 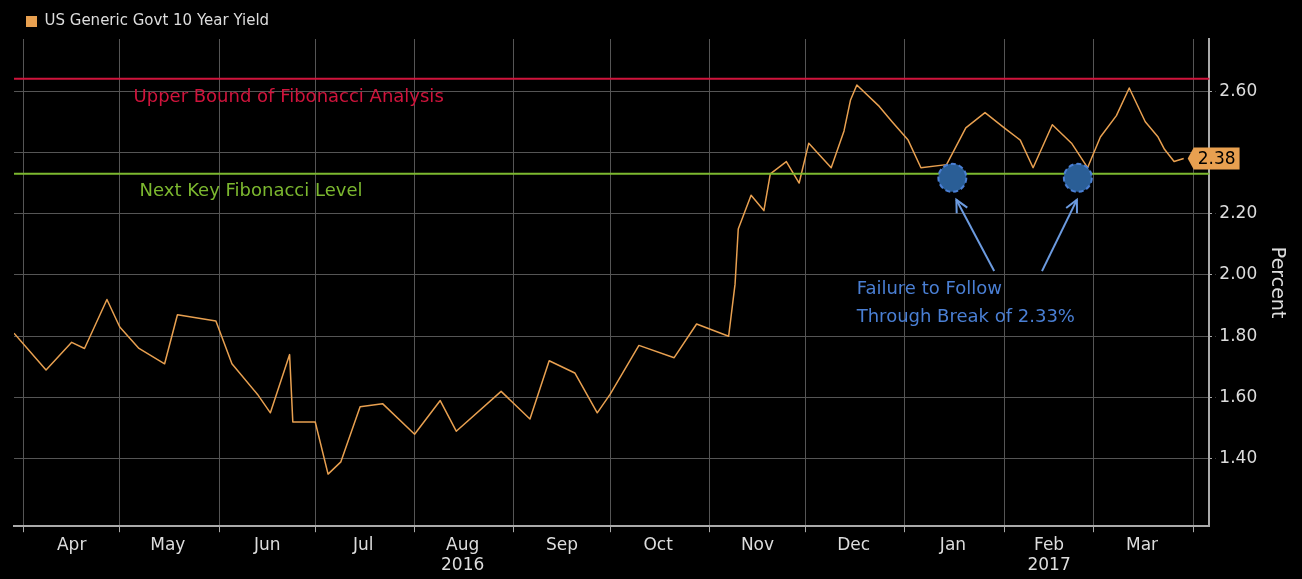 I want to click on ref-line-label: Next Key Fibonacci Level, so click(x=251, y=190).